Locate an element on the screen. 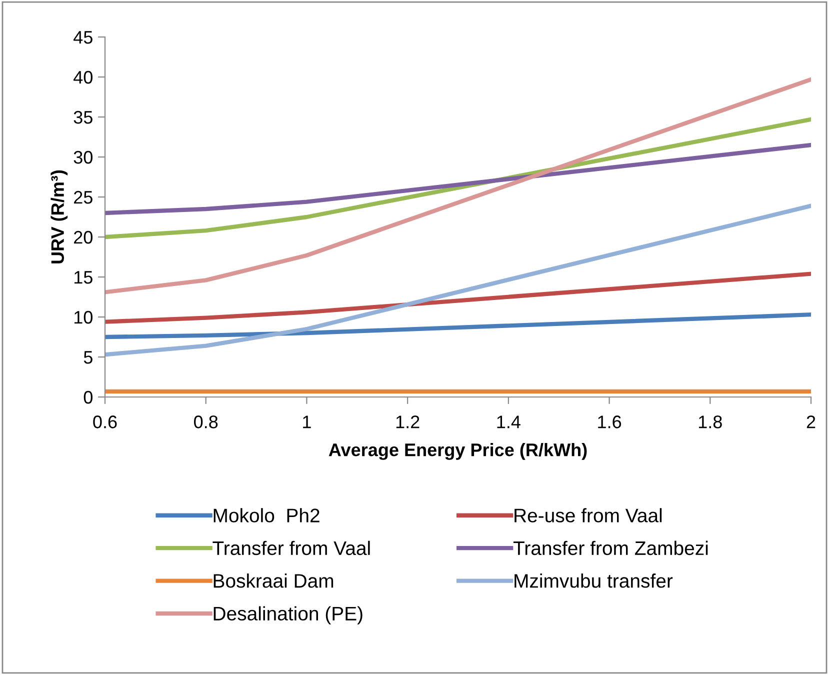 The image size is (829, 675). y-tick-label: 25 is located at coordinates (83, 197).